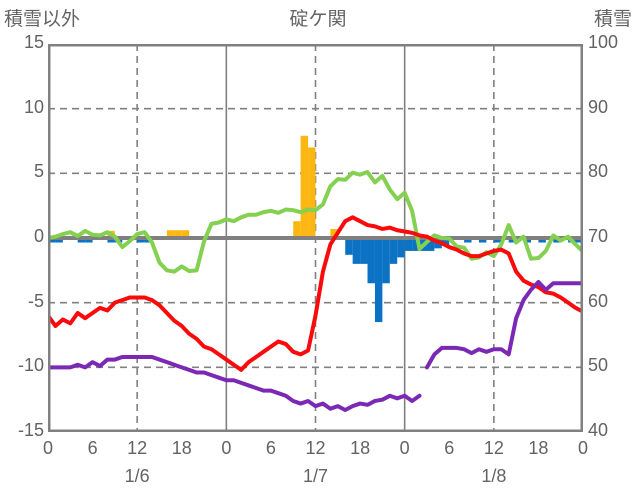 The height and width of the screenshot is (501, 636). I want to click on y-axis-left-tick: 10, so click(33, 106).